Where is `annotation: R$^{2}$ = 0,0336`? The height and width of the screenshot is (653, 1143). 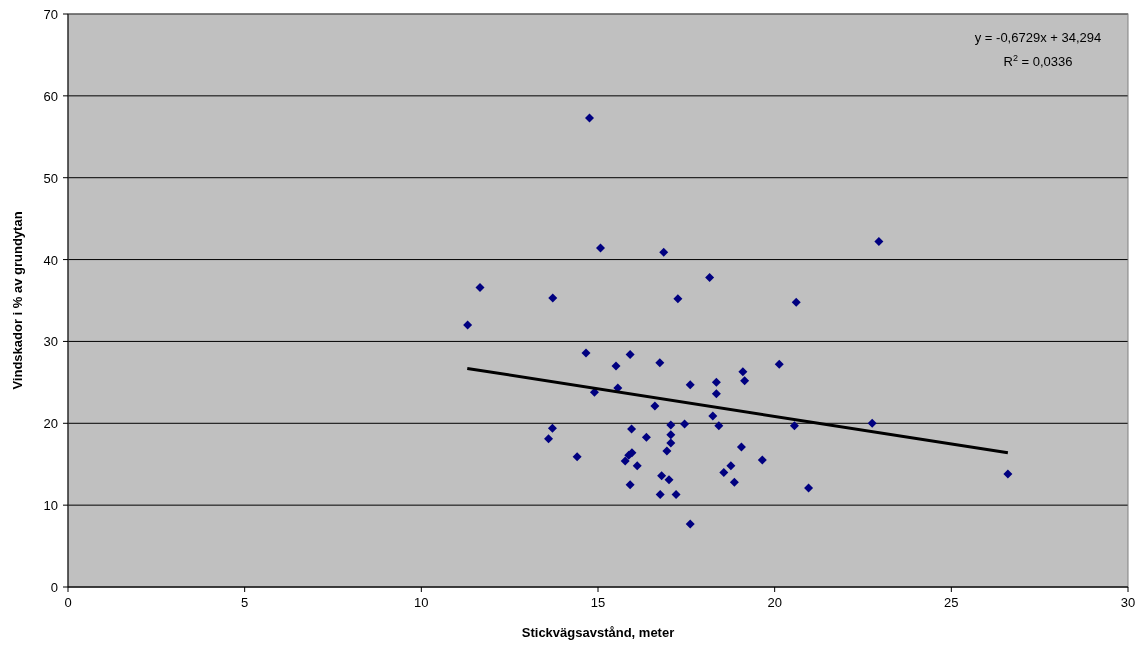 annotation: R$^{2}$ = 0,0336 is located at coordinates (1038, 61).